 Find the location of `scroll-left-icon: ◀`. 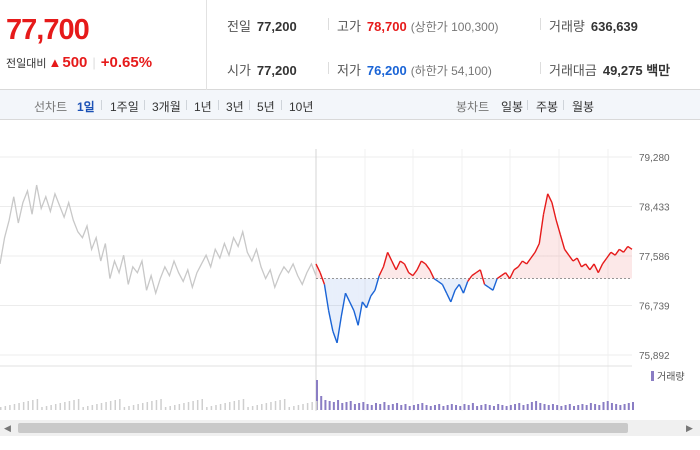

scroll-left-icon: ◀ is located at coordinates (7, 428).